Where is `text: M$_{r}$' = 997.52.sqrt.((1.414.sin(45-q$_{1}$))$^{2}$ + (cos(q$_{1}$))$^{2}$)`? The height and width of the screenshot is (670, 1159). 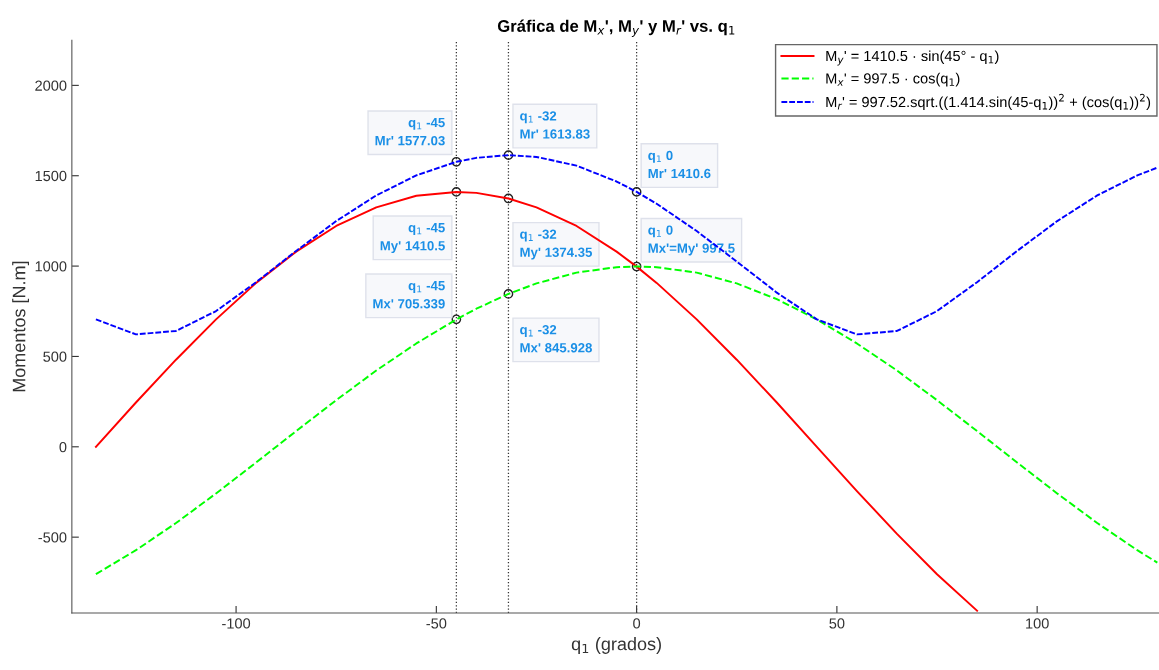
text: M$_{r}$' = 997.52.sqrt.((1.414.sin(45-q$_{1}$))$^{2}$ + (cos(q$_{1}$))$^{2}$) is located at coordinates (988, 102).